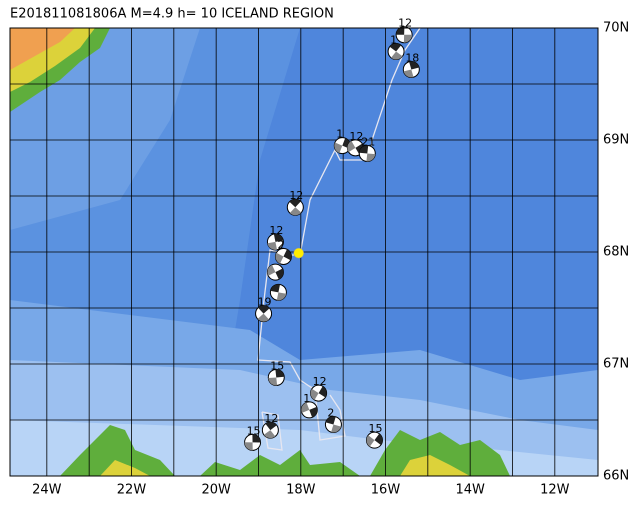 The image size is (642, 505). What do you see at coordinates (132, 490) in the screenshot?
I see `lon-label: 22W` at bounding box center [132, 490].